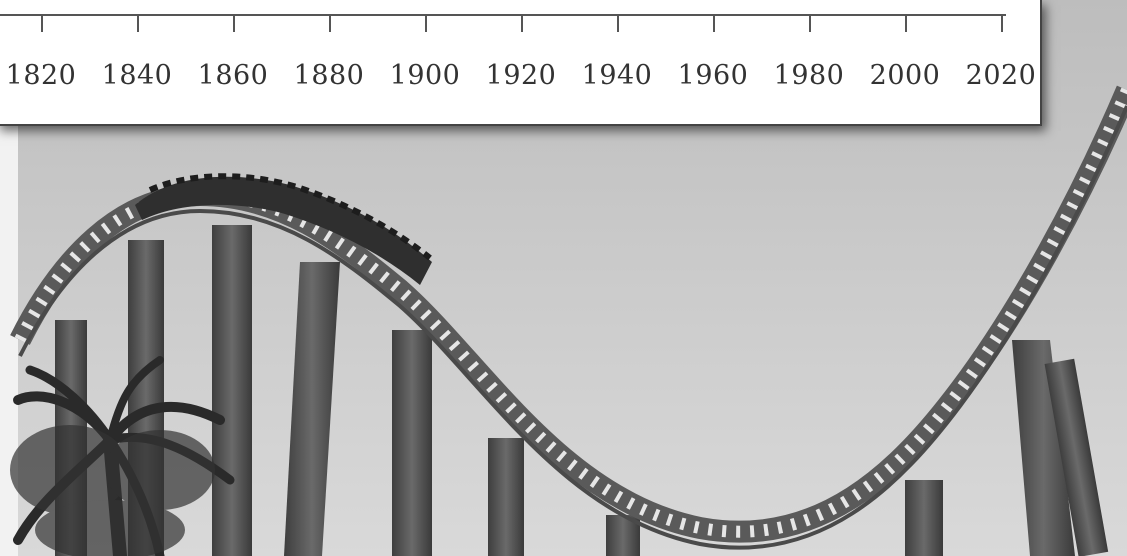 This screenshot has height=556, width=1127. Describe the element at coordinates (617, 75) in the screenshot. I see `timeline-label: 1940` at that location.